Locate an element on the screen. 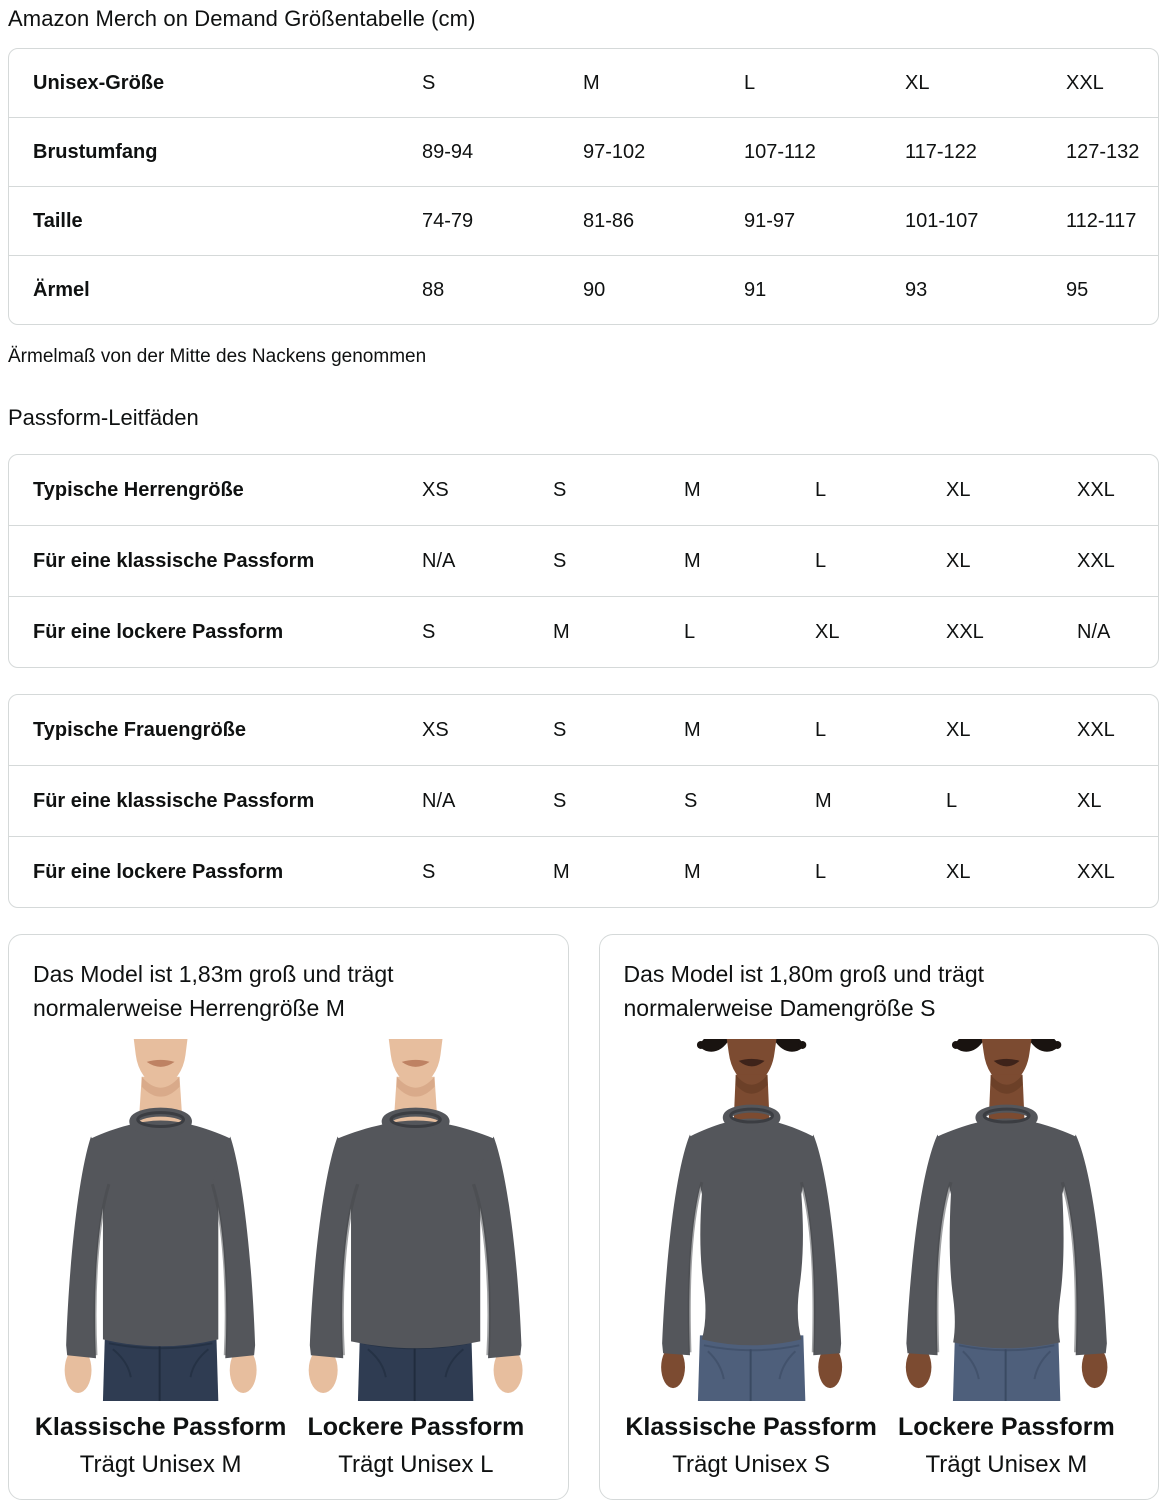 The height and width of the screenshot is (1510, 1167). caption-classic-fit: Klassische Passform Trägt Unisex M is located at coordinates (160, 1446).